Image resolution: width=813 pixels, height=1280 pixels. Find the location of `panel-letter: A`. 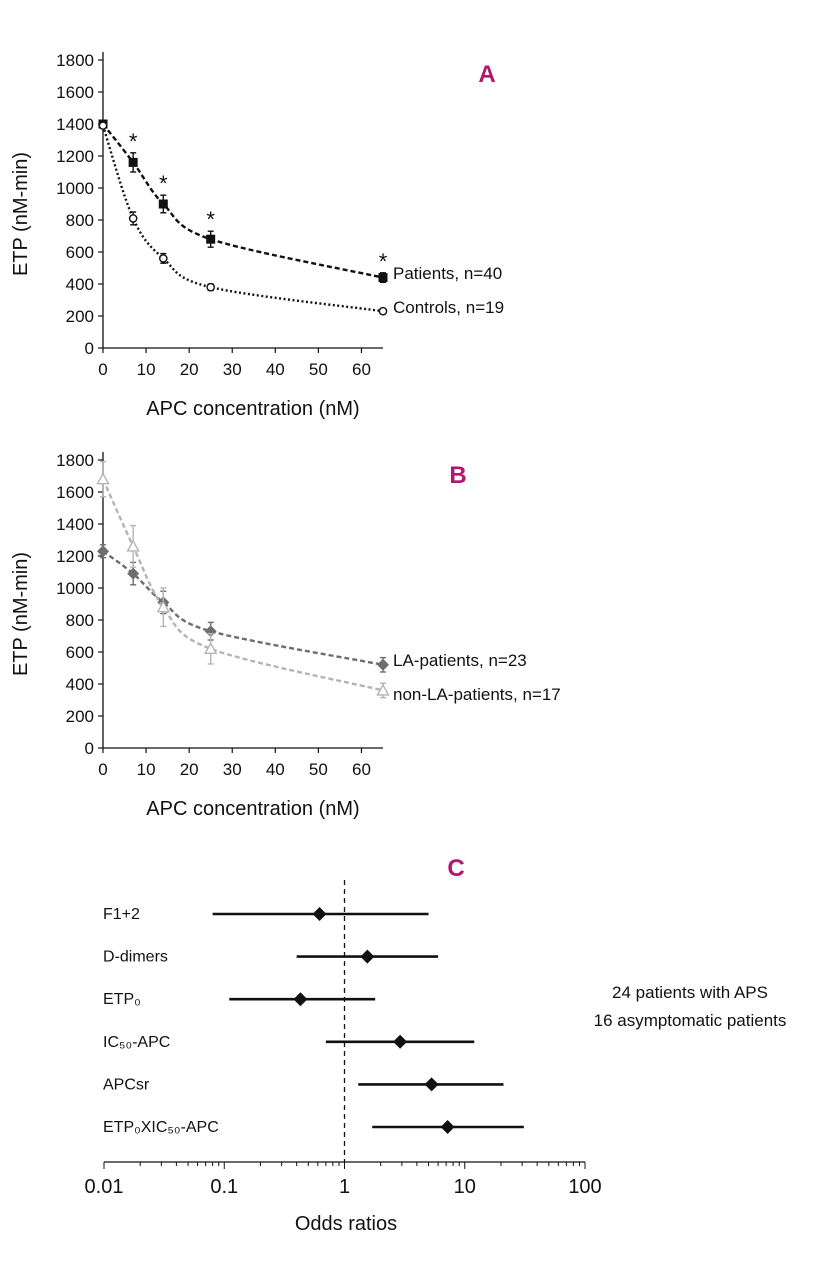

panel-letter: A is located at coordinates (486, 74).